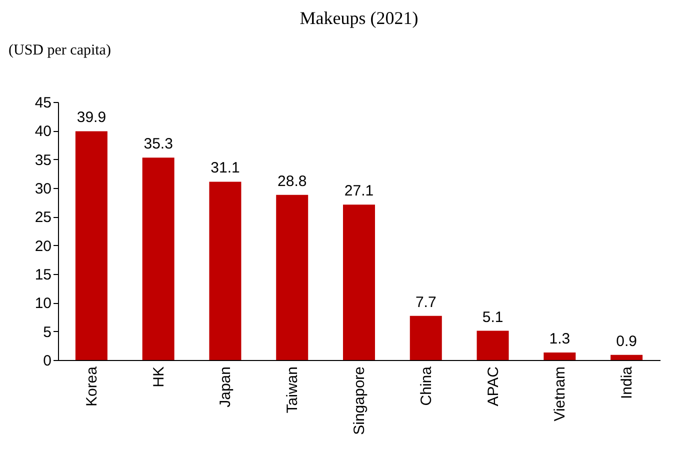  What do you see at coordinates (359, 18) in the screenshot?
I see `chart-title: Makeups (2021)` at bounding box center [359, 18].